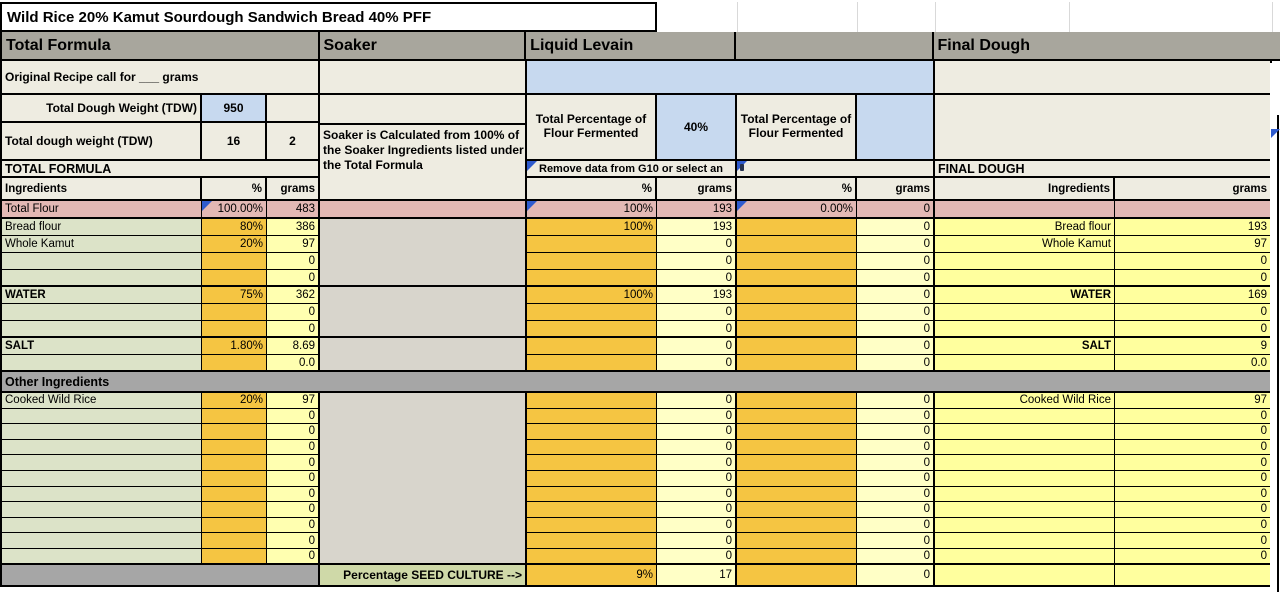 The width and height of the screenshot is (1280, 592). What do you see at coordinates (1193, 295) in the screenshot?
I see `cell-fd-grams: 169` at bounding box center [1193, 295].